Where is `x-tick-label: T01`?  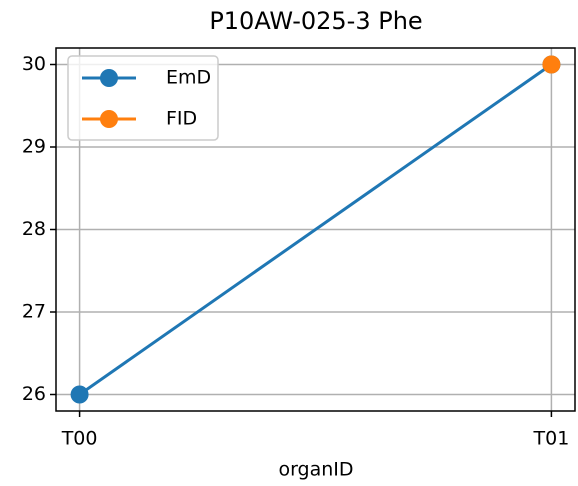 x-tick-label: T01 is located at coordinates (551, 439).